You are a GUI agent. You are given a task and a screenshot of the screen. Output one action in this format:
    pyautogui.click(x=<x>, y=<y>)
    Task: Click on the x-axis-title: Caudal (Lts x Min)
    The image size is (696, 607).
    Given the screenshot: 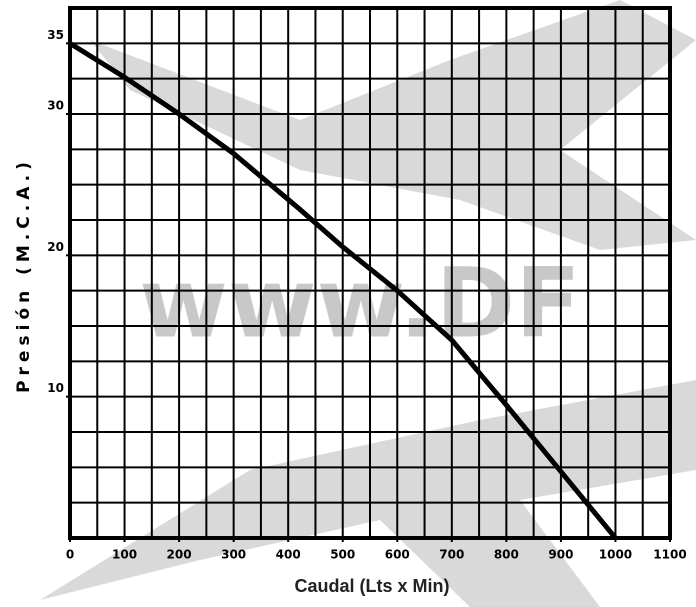 What is the action you would take?
    pyautogui.click(x=371, y=586)
    